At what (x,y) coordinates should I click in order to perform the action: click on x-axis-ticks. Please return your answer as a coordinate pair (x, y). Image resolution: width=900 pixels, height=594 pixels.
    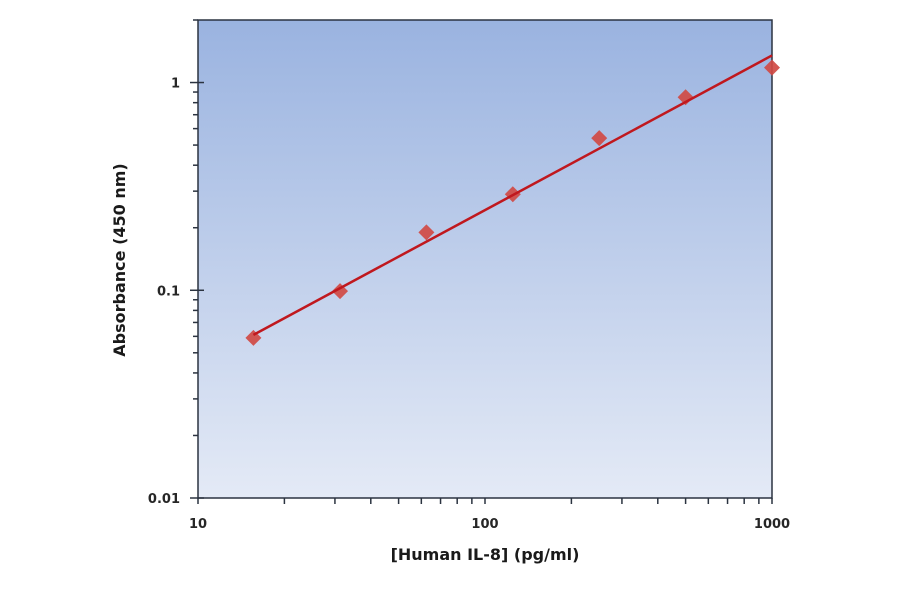
    Looking at the image, I should click on (485, 501).